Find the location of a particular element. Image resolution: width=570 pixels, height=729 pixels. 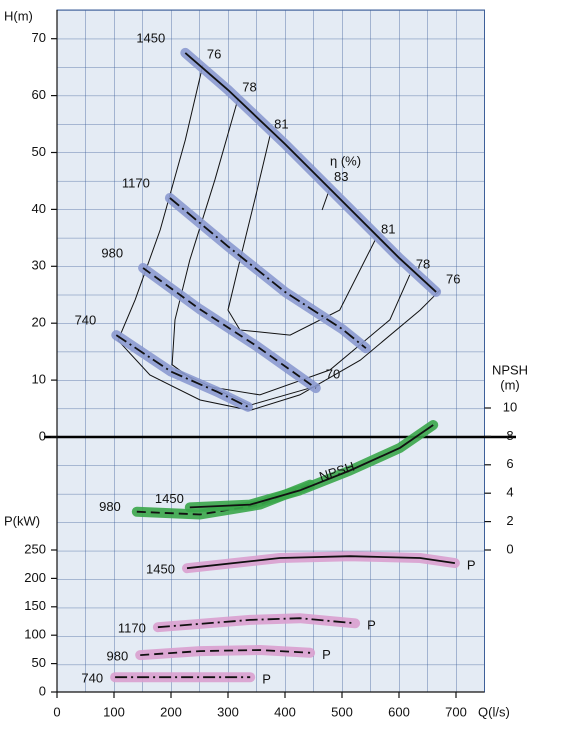

contour-label: 83 is located at coordinates (341, 176).